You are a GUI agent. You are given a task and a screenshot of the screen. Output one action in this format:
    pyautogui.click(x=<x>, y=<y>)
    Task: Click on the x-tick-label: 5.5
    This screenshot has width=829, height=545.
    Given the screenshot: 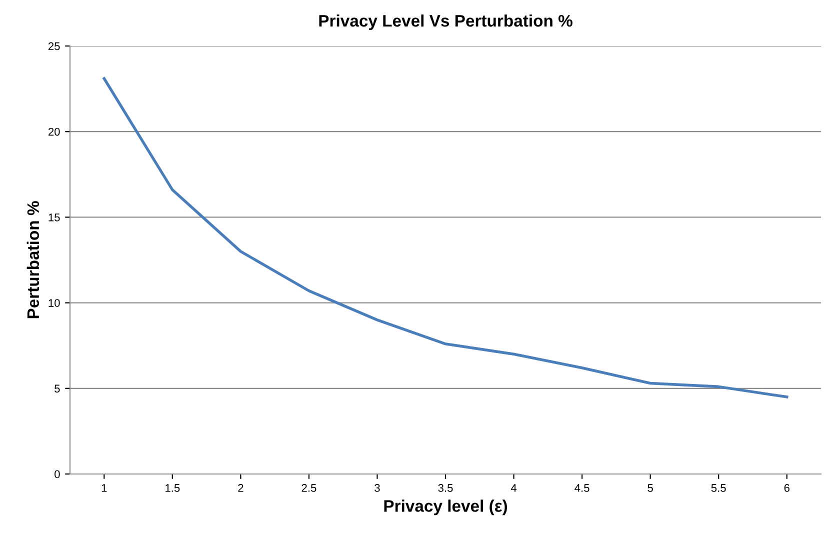 What is the action you would take?
    pyautogui.click(x=718, y=488)
    